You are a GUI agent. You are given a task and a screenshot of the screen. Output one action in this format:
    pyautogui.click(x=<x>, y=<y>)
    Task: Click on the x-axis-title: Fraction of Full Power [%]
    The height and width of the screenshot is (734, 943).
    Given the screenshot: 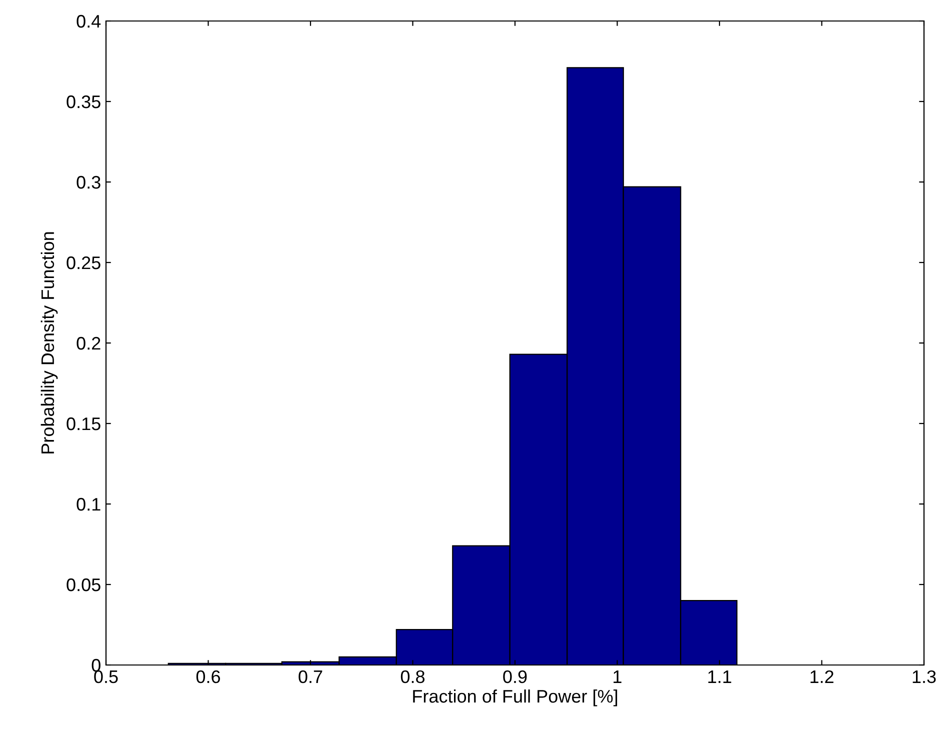 What is the action you would take?
    pyautogui.click(x=515, y=697)
    